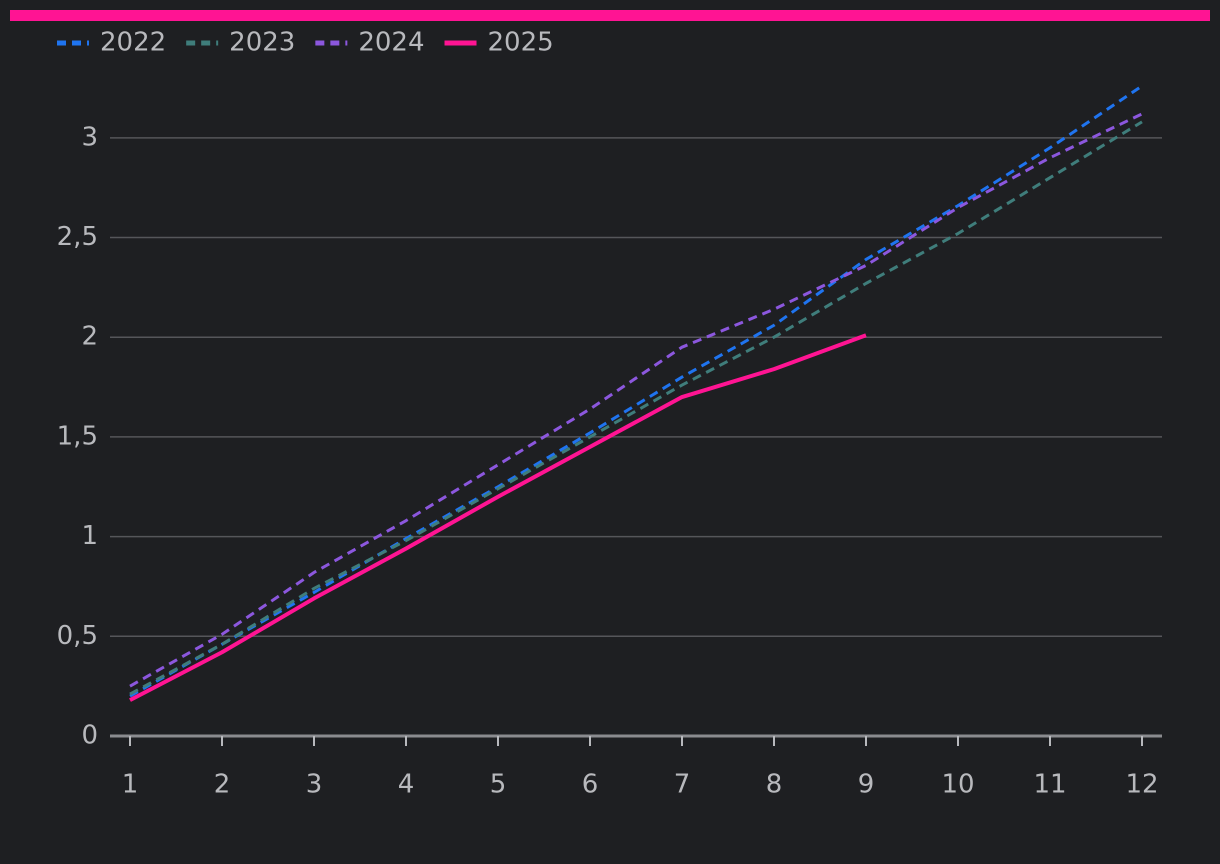 This screenshot has height=864, width=1220. I want to click on top-bar, so click(610, 15).